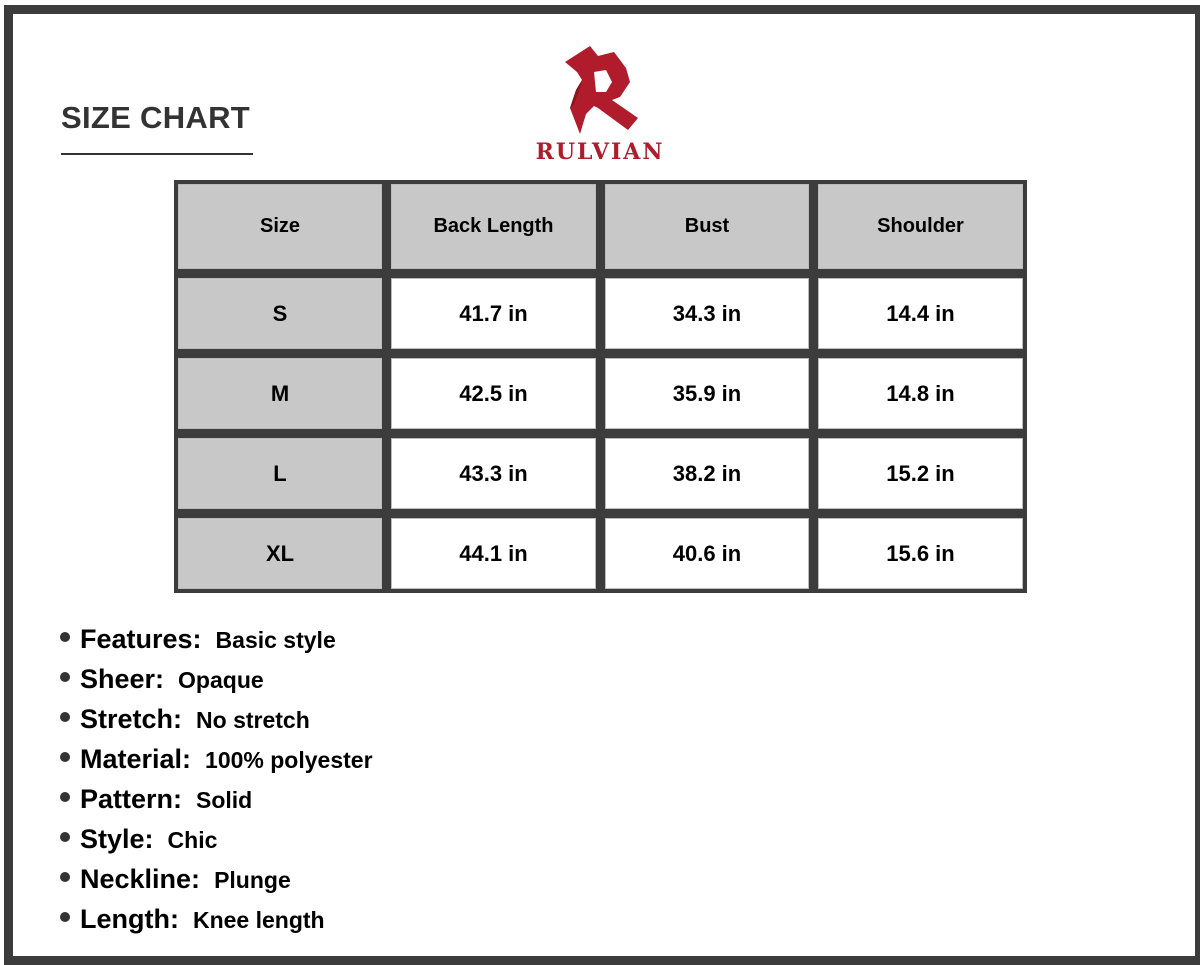  I want to click on table-header-cell: Shoulder, so click(920, 226).